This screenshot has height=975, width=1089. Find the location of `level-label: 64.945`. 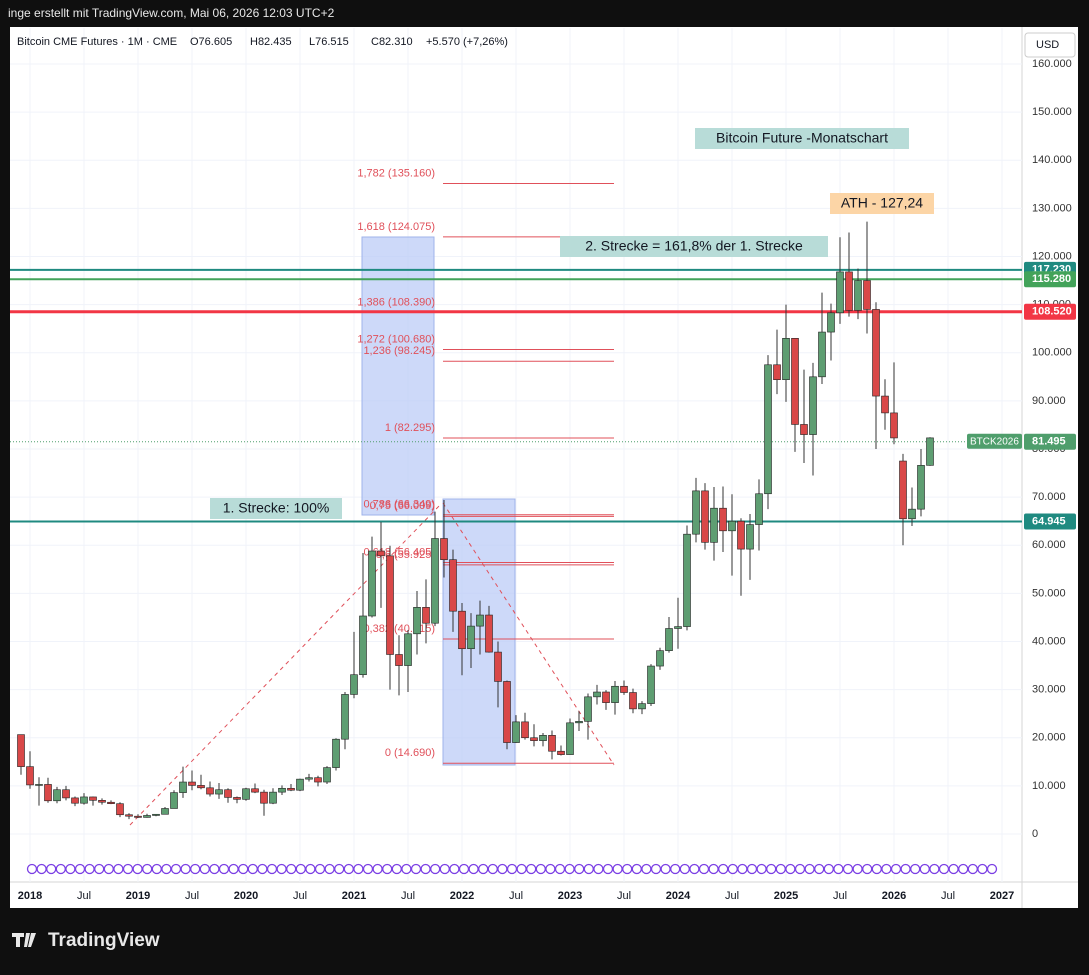

level-label: 64.945 is located at coordinates (1049, 521).